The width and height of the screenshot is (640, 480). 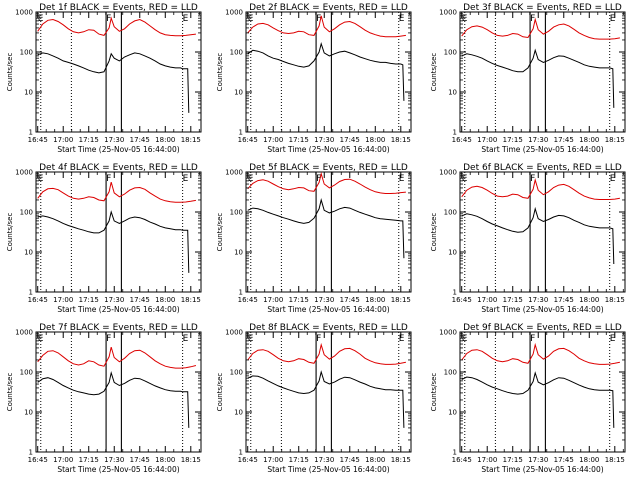 I want to click on panel-title: Det 8f BLACK = Events, RED = LLD, so click(x=328, y=328).